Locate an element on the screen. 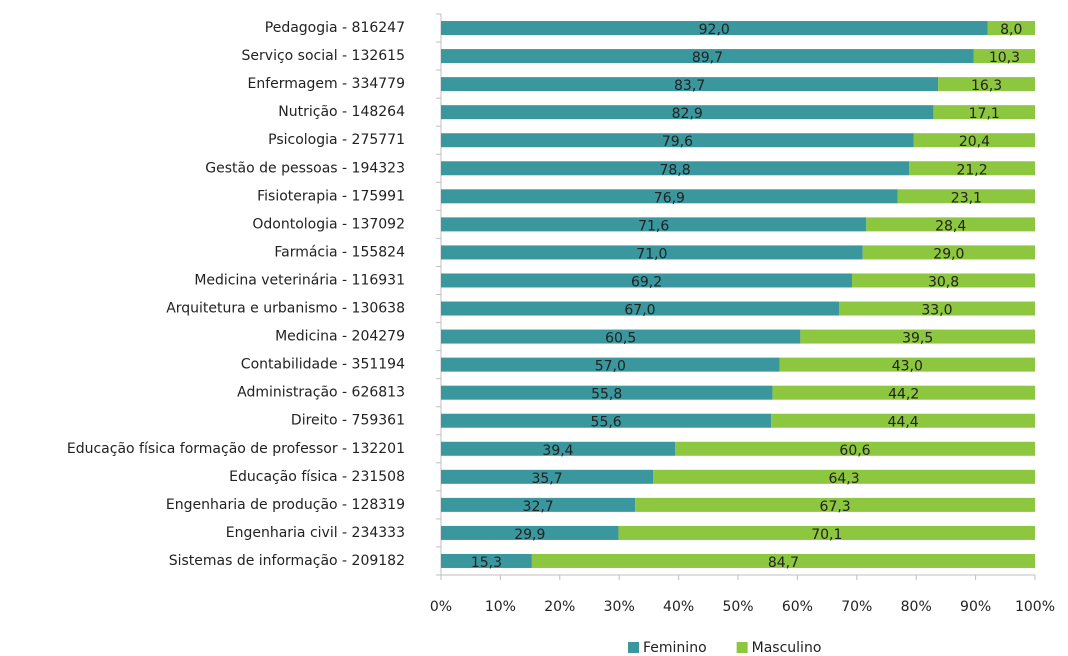 The height and width of the screenshot is (656, 1068). value-label: 30,8 is located at coordinates (943, 282).